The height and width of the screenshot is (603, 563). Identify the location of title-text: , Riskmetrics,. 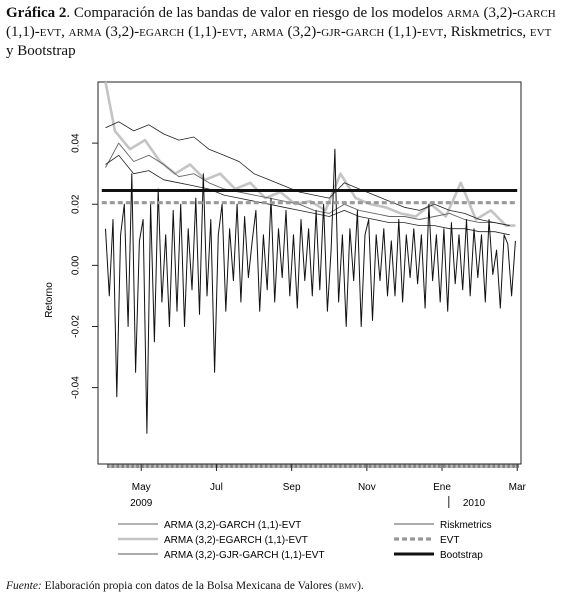
(486, 32).